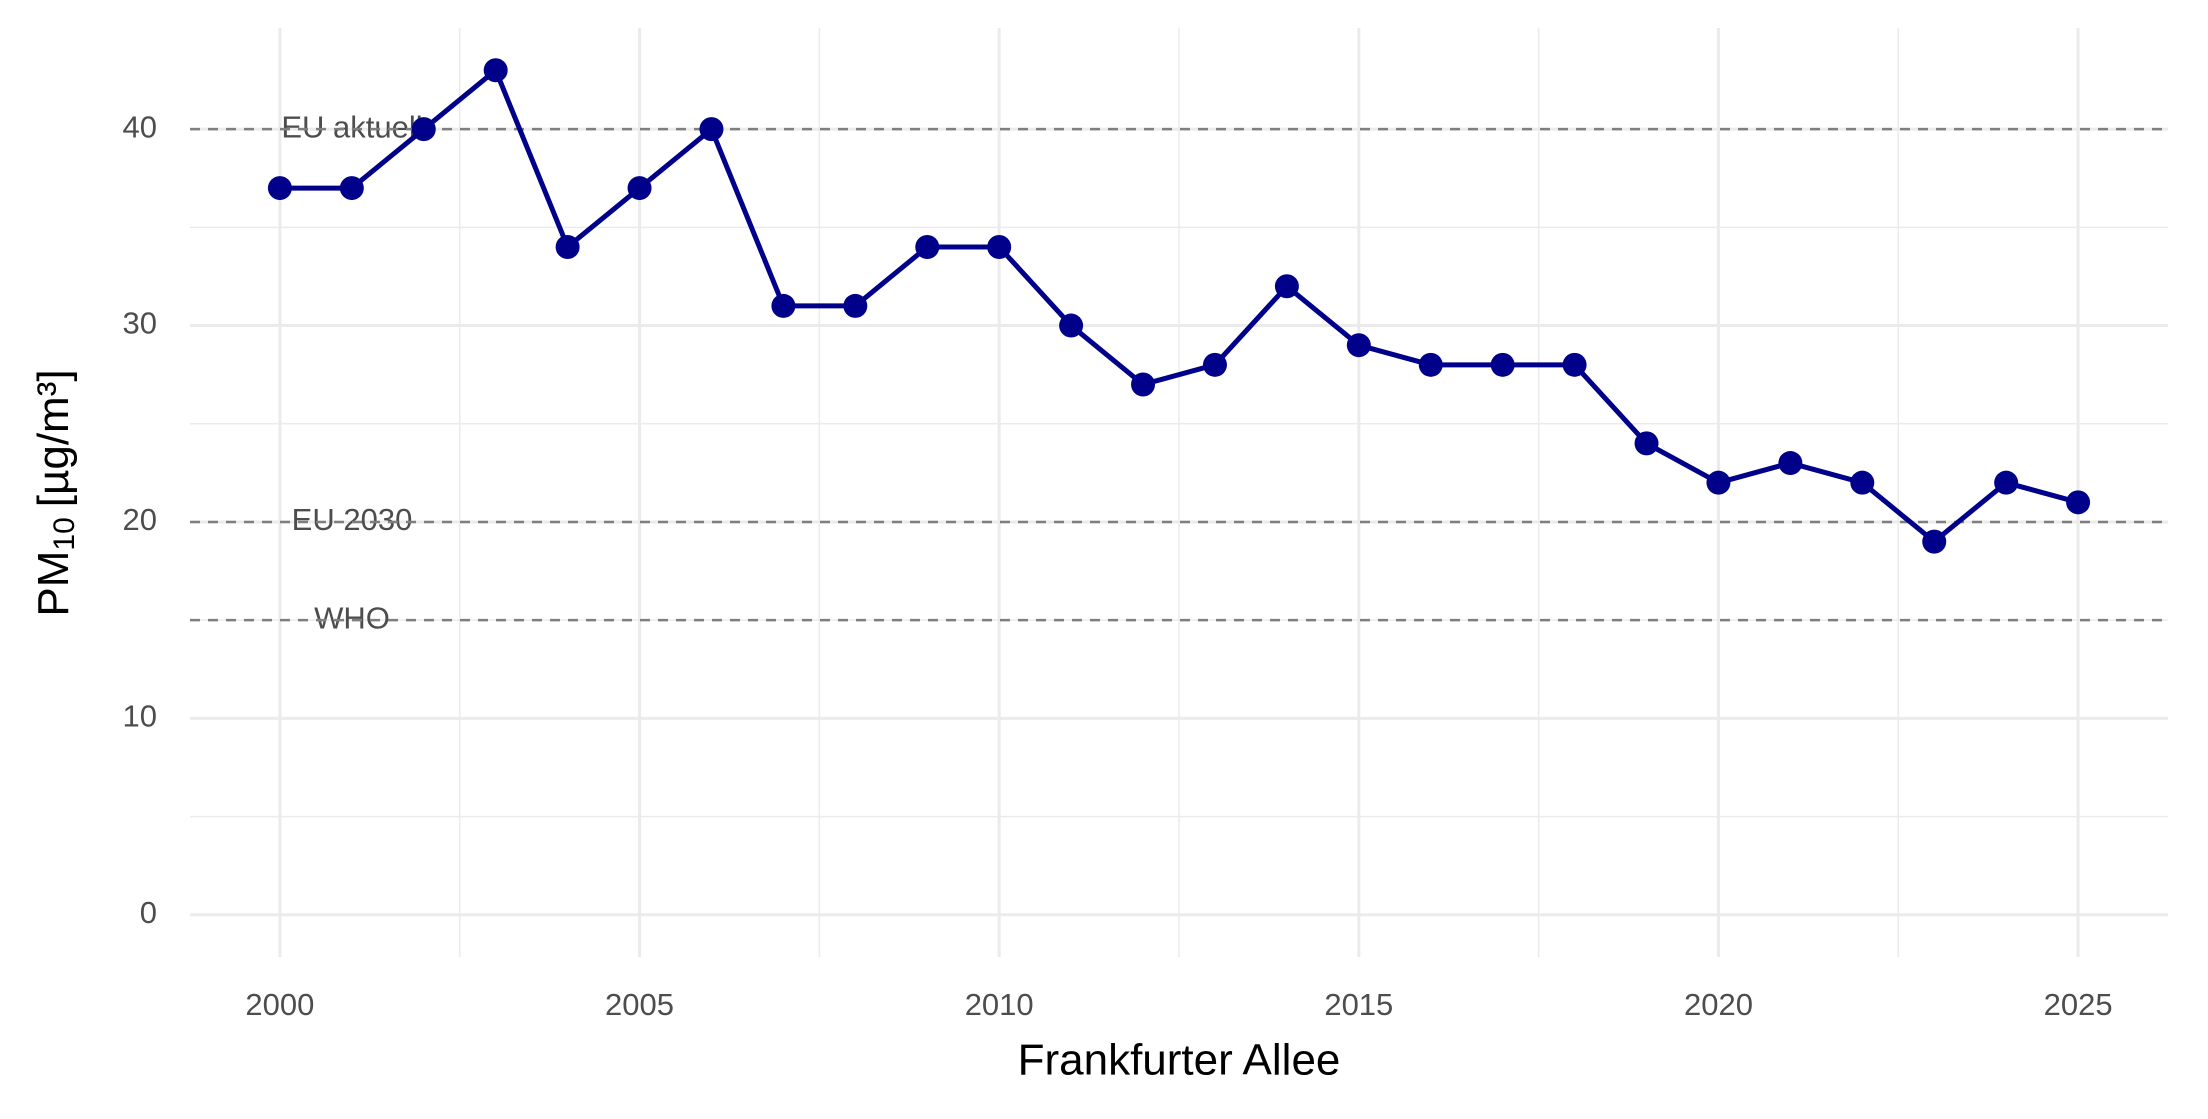  Describe the element at coordinates (140, 519) in the screenshot. I see `y-tick-label: 20` at that location.